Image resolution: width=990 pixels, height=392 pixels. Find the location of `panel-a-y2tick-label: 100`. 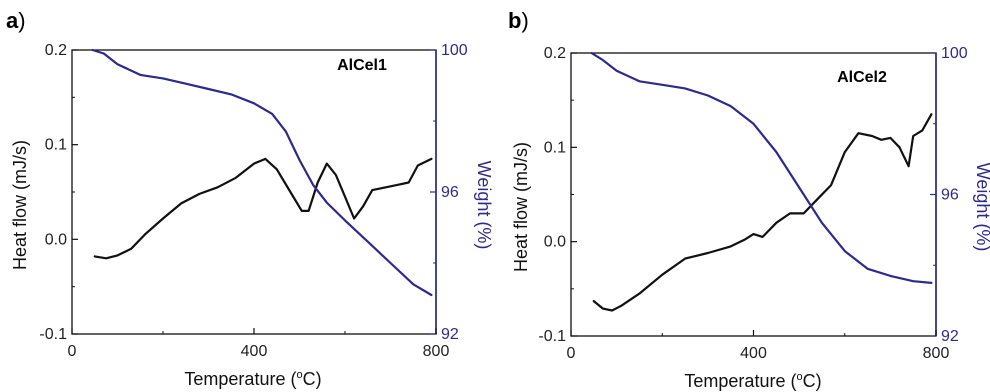

panel-a-y2tick-label: 100 is located at coordinates (454, 50).